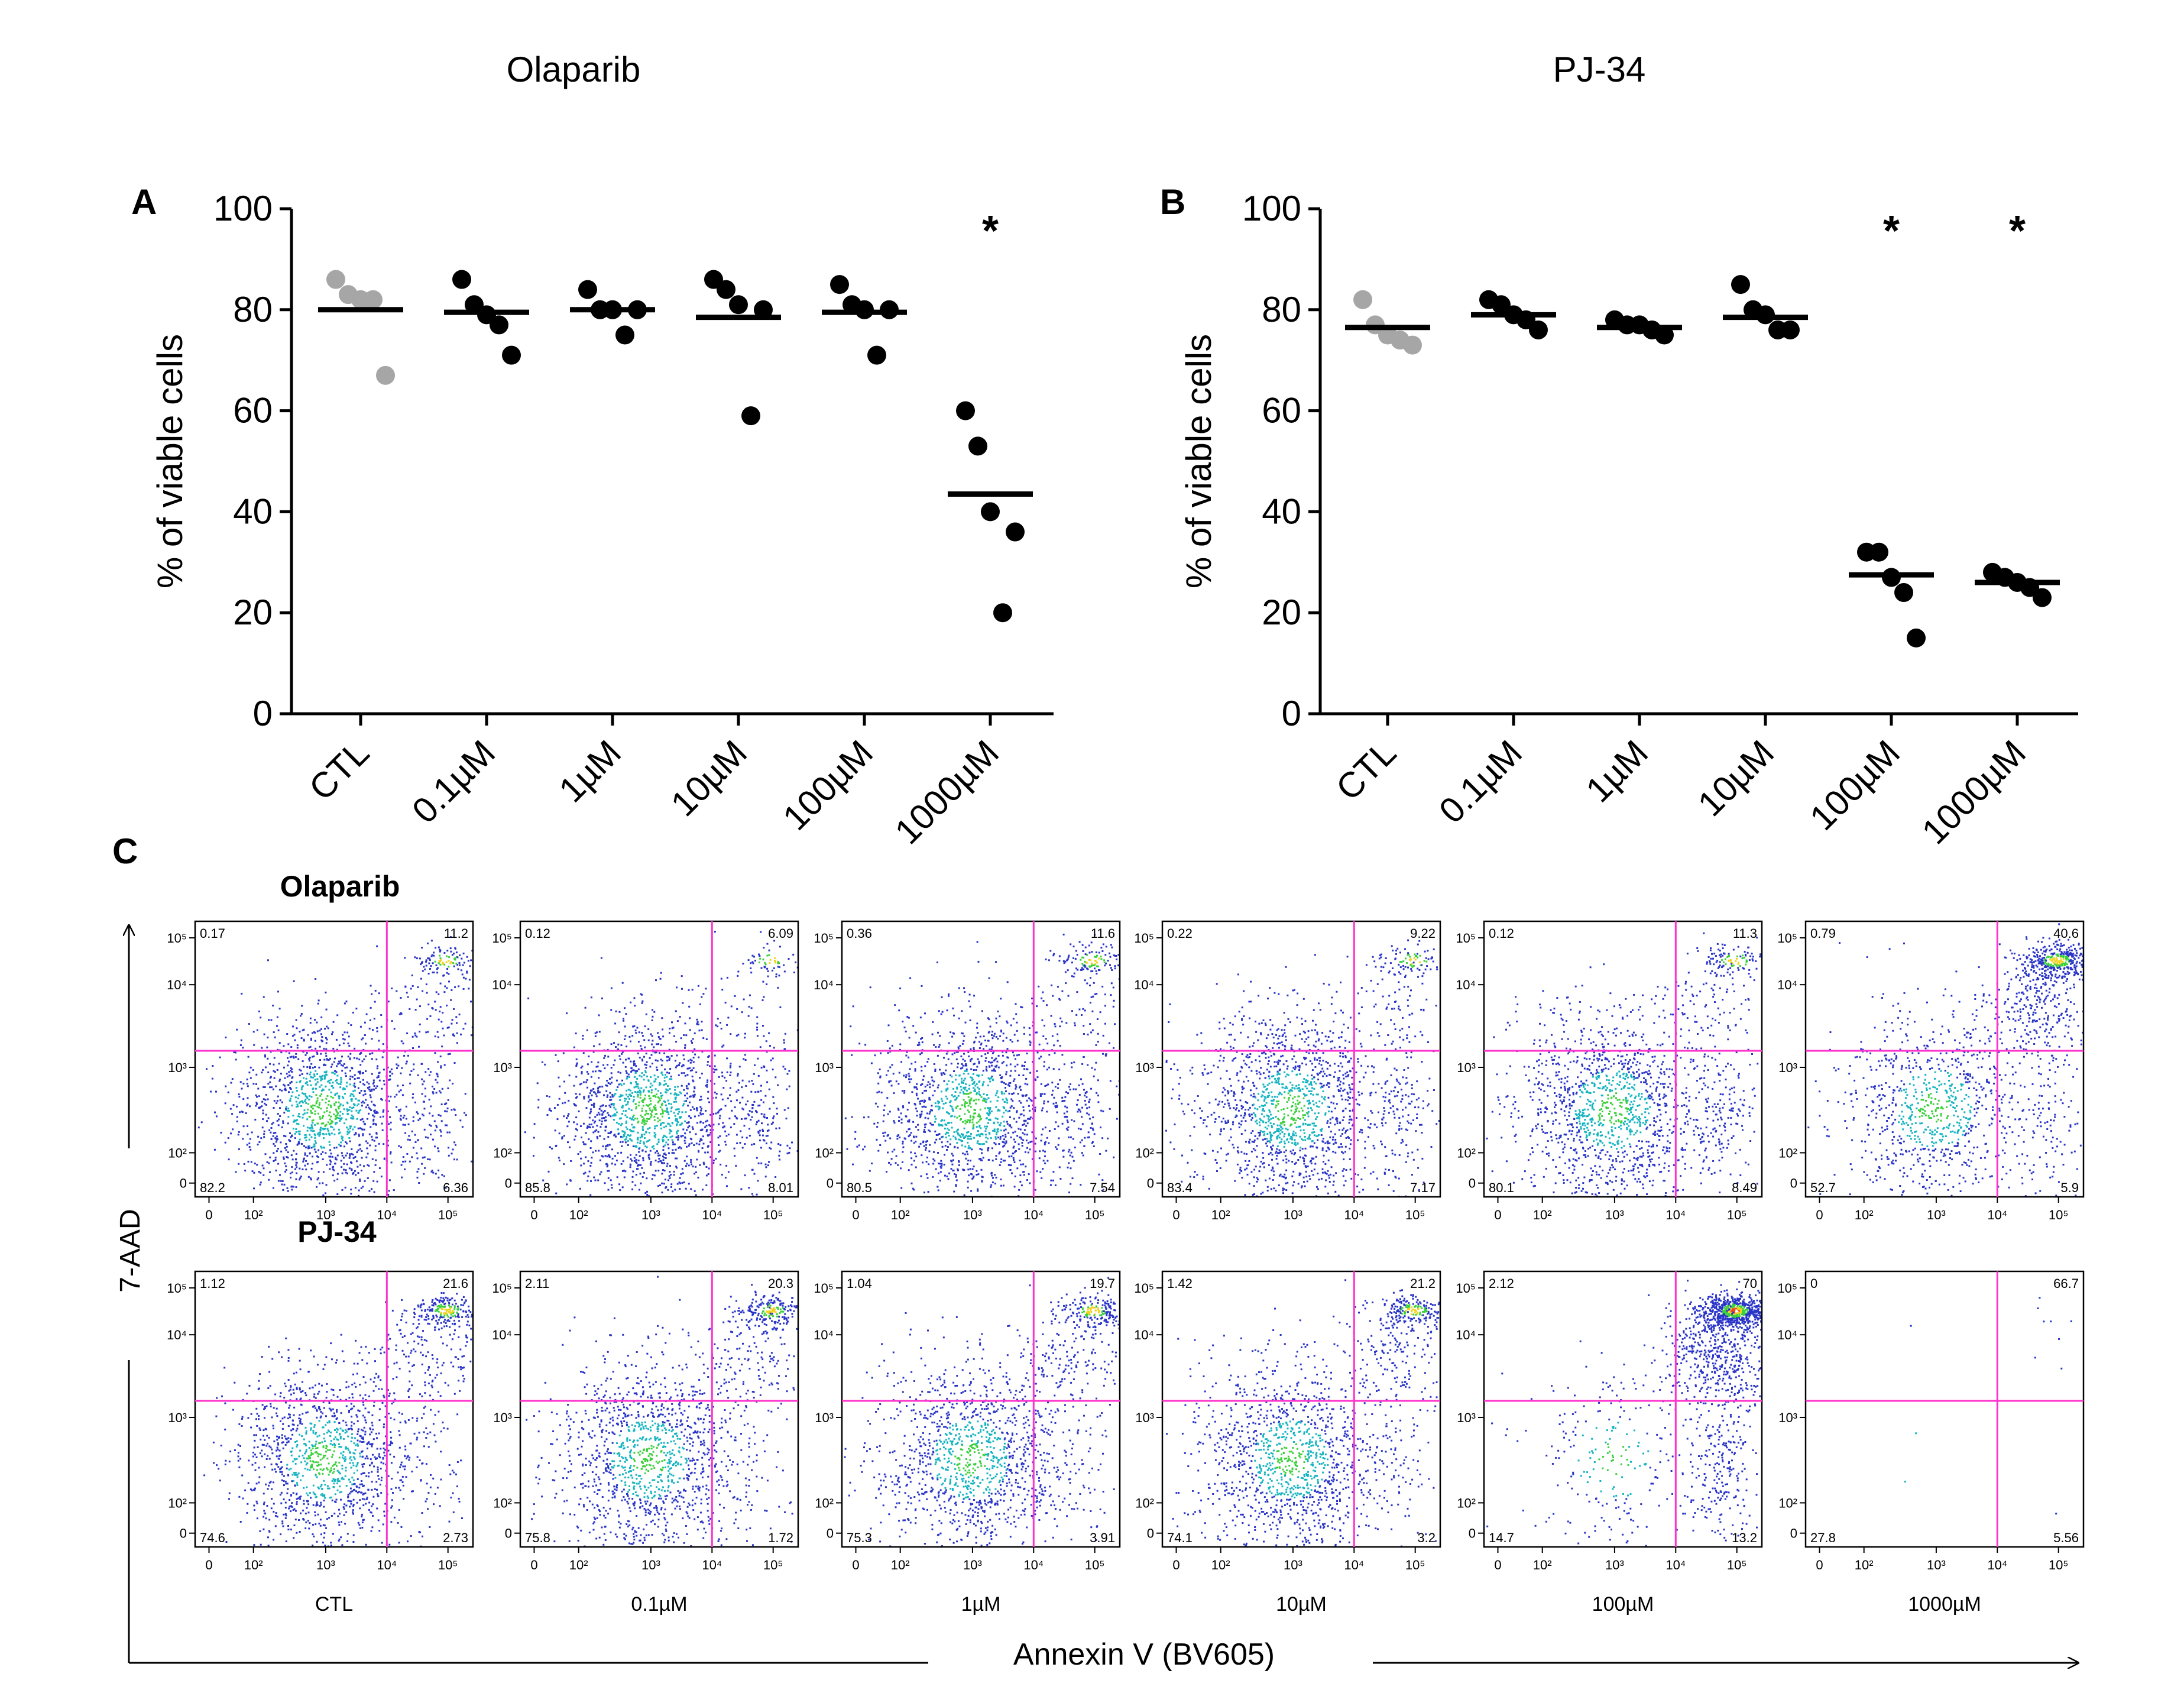 The width and height of the screenshot is (2184, 1706). Describe the element at coordinates (1282, 511) in the screenshot. I see `y-tick-label: 40` at that location.